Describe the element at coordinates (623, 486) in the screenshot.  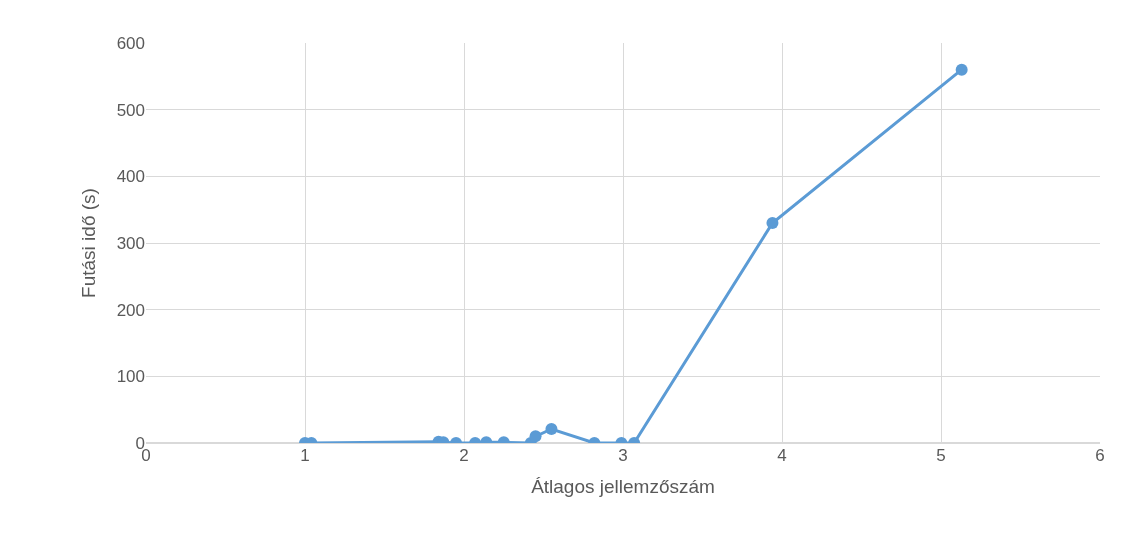
I see `x-axis-title: Átlagos jellemzőszám` at that location.